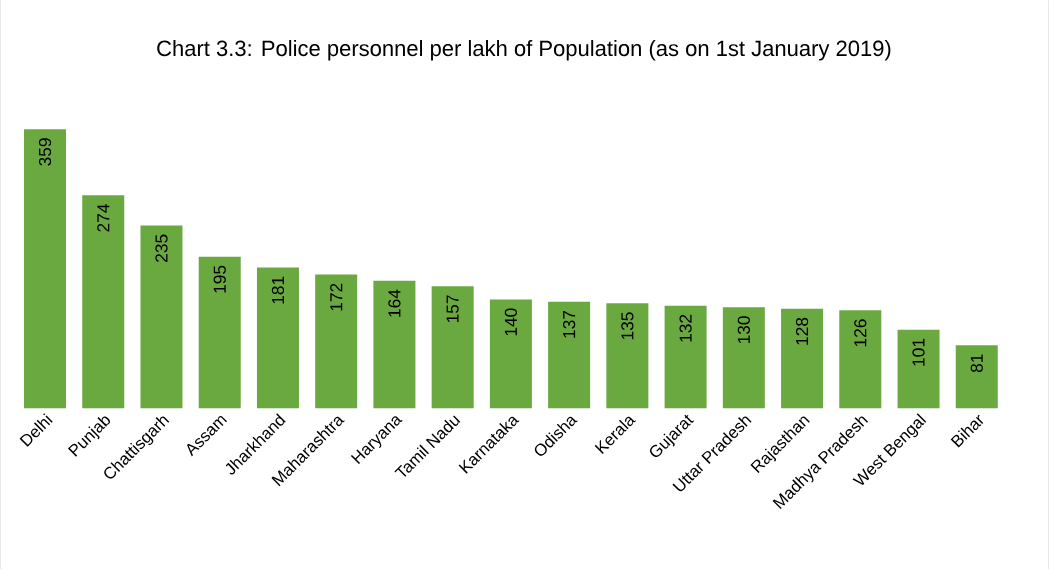  What do you see at coordinates (45, 152) in the screenshot?
I see `data-label: 359` at bounding box center [45, 152].